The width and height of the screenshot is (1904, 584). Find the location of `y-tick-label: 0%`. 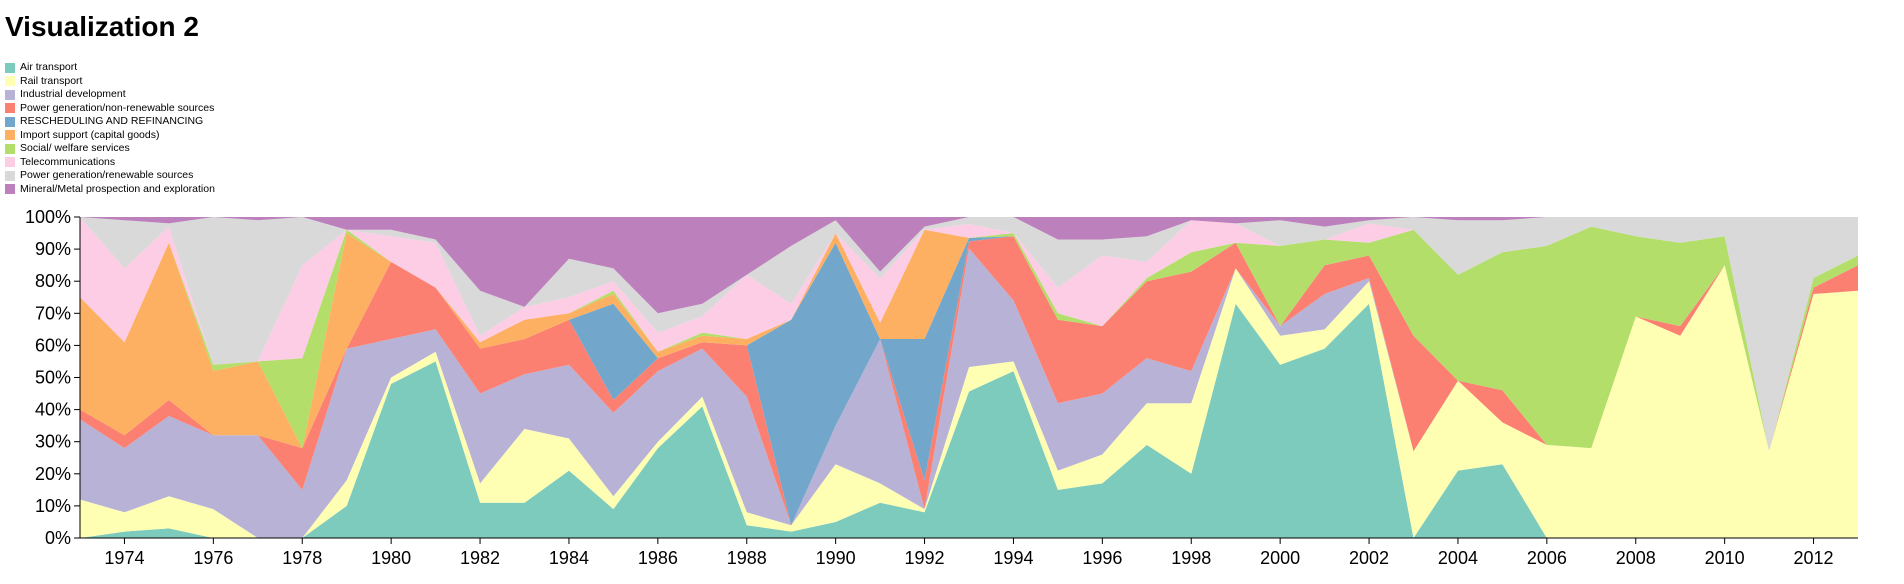

y-tick-label: 0% is located at coordinates (58, 538).